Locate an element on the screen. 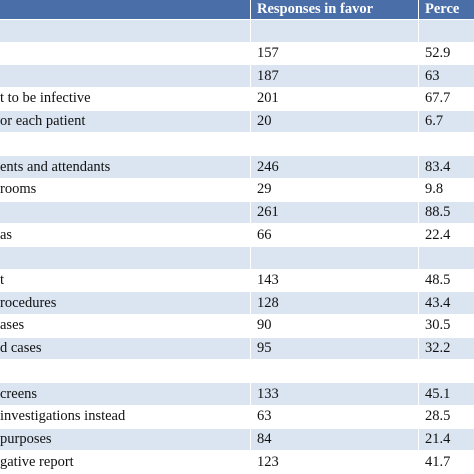 The height and width of the screenshot is (474, 474). row-label: rocedures is located at coordinates (28, 302).